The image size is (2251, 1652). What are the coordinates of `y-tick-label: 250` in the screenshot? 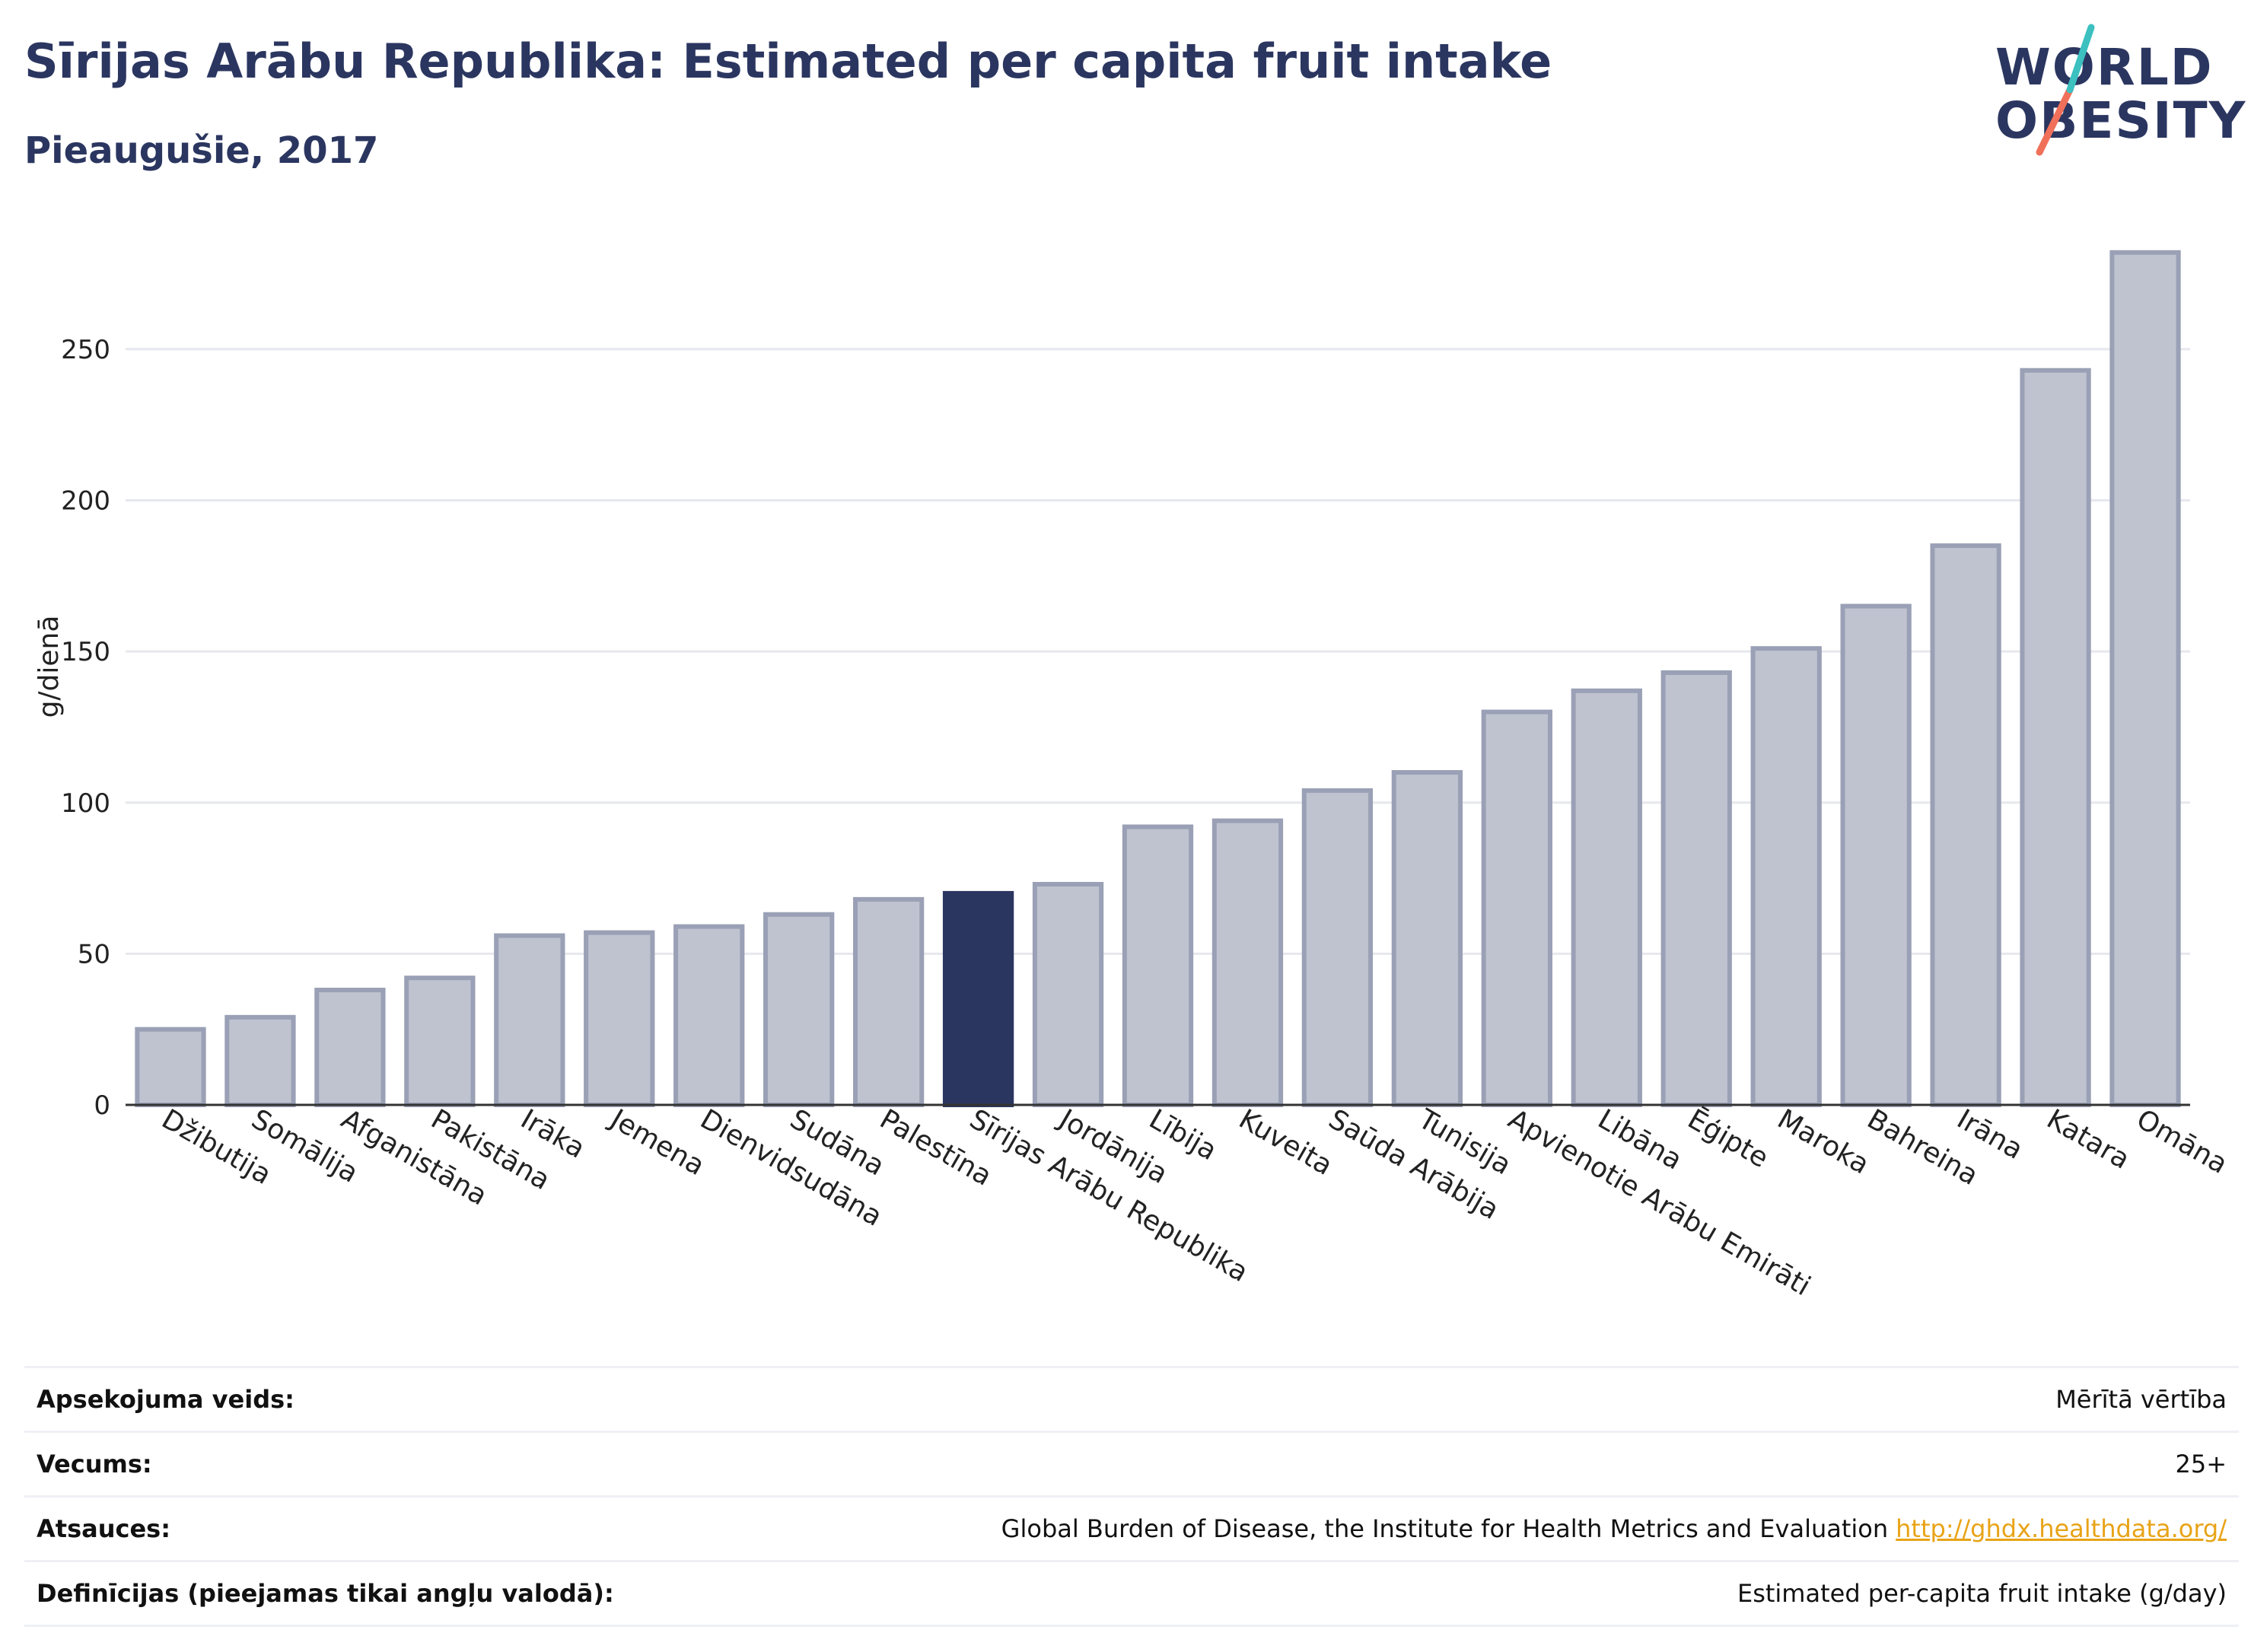 It's located at (85, 350).